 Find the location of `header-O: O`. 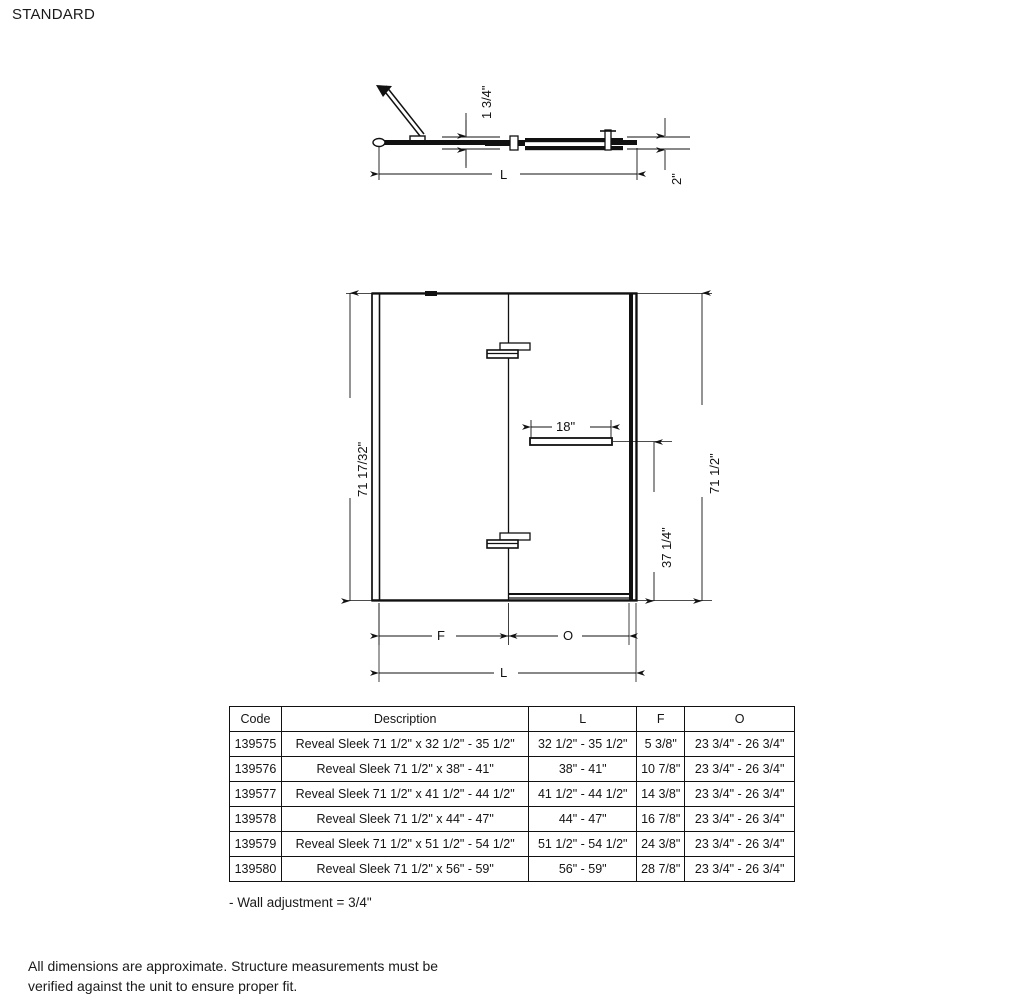

header-O: O is located at coordinates (739, 719).